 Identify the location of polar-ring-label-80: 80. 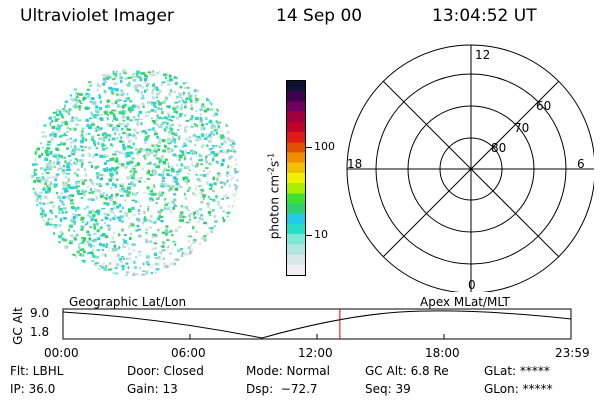
(498, 148).